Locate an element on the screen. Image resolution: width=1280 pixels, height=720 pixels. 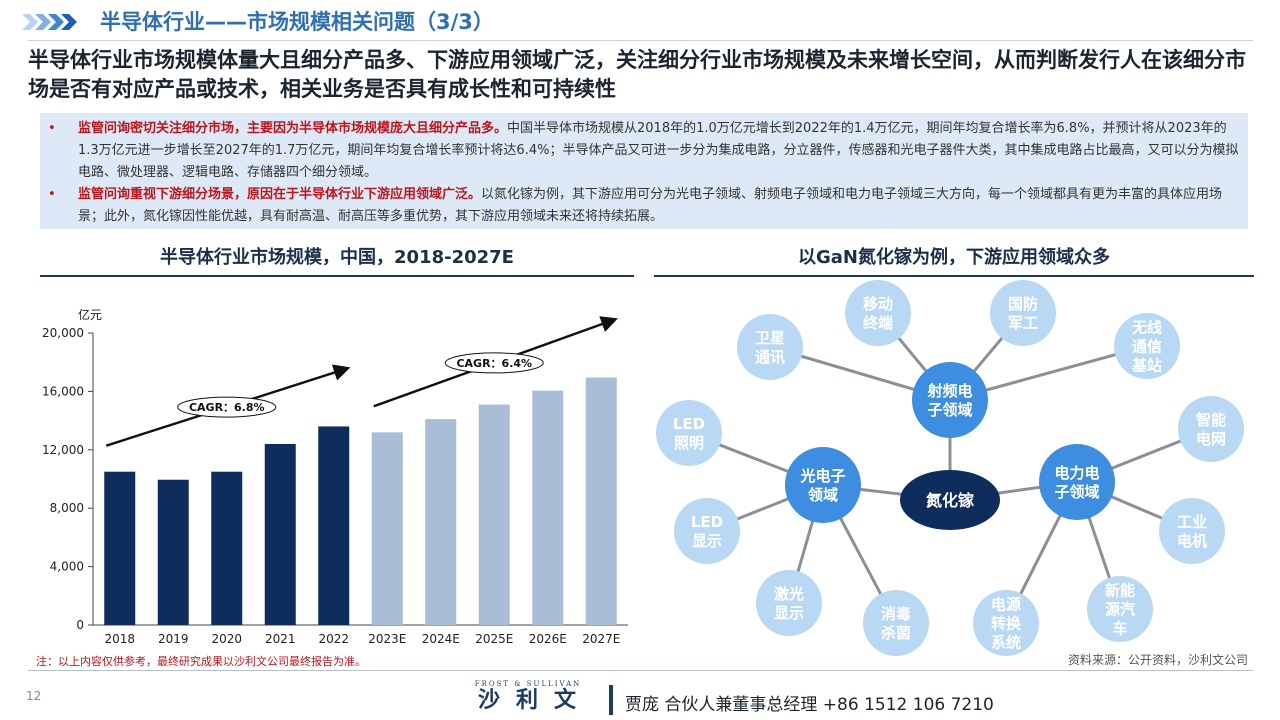
bar-2021 is located at coordinates (280, 534).